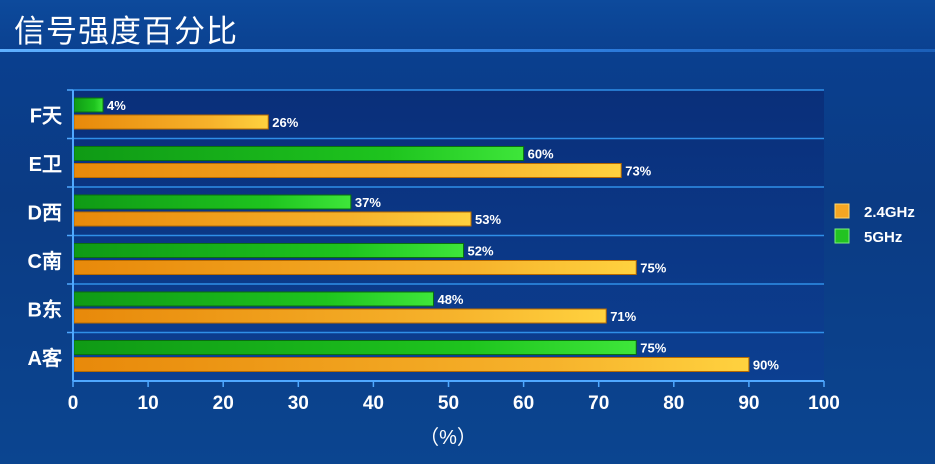 The image size is (935, 464). I want to click on x-tick-label: 10, so click(148, 403).